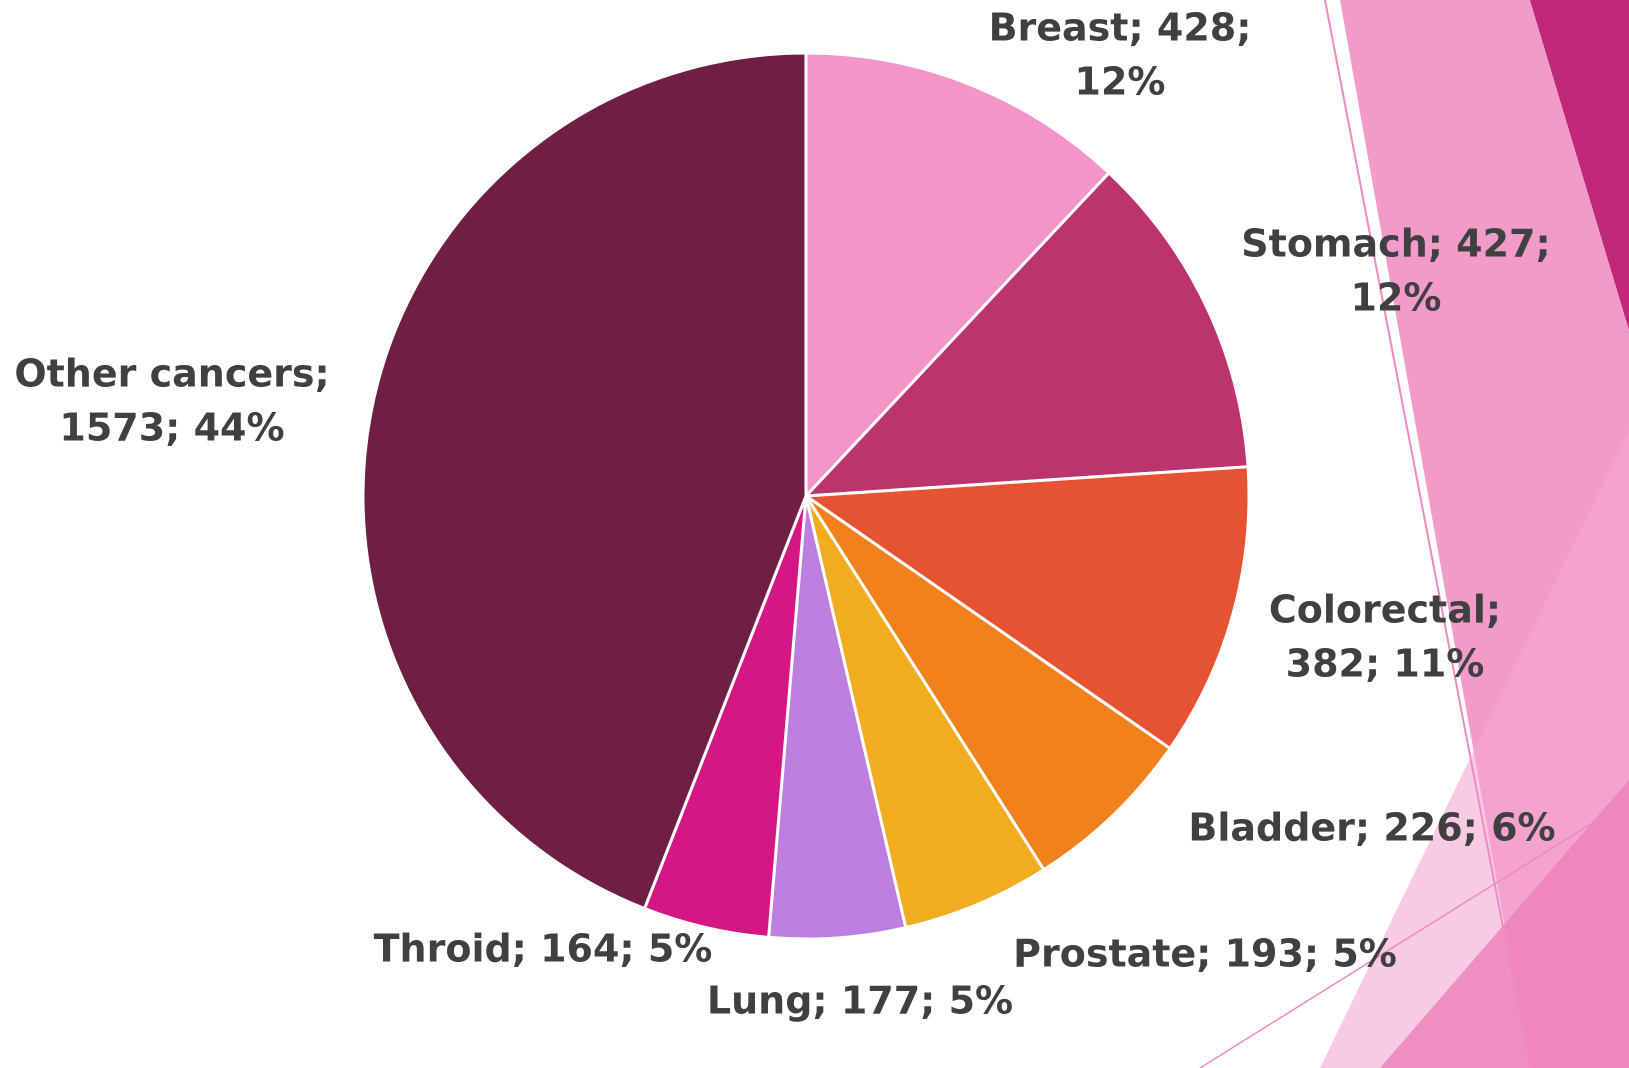 This screenshot has width=1629, height=1068. What do you see at coordinates (1371, 828) in the screenshot?
I see `data-label: Bladder; 226; 6%` at bounding box center [1371, 828].